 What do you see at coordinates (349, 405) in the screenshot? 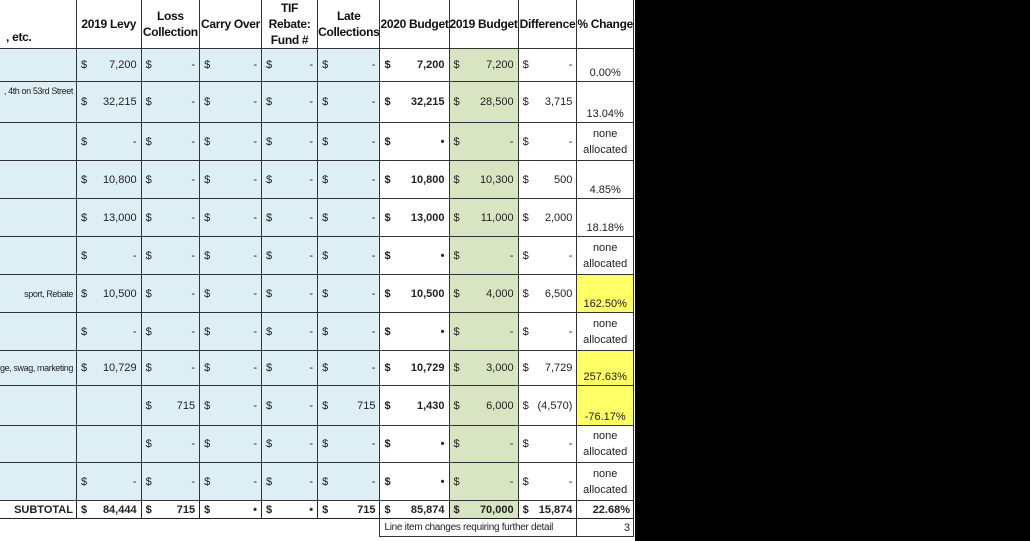
I see `late-cell: $715` at bounding box center [349, 405].